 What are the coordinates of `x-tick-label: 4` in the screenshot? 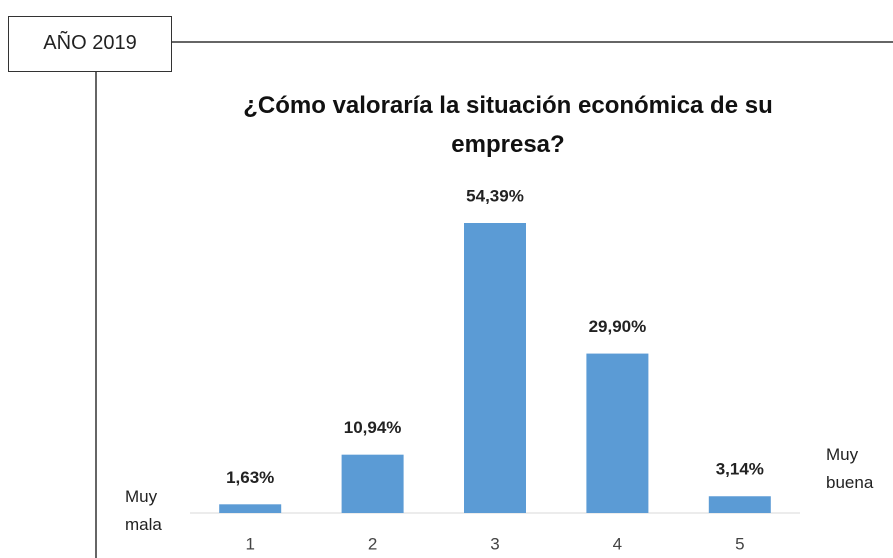 It's located at (617, 543).